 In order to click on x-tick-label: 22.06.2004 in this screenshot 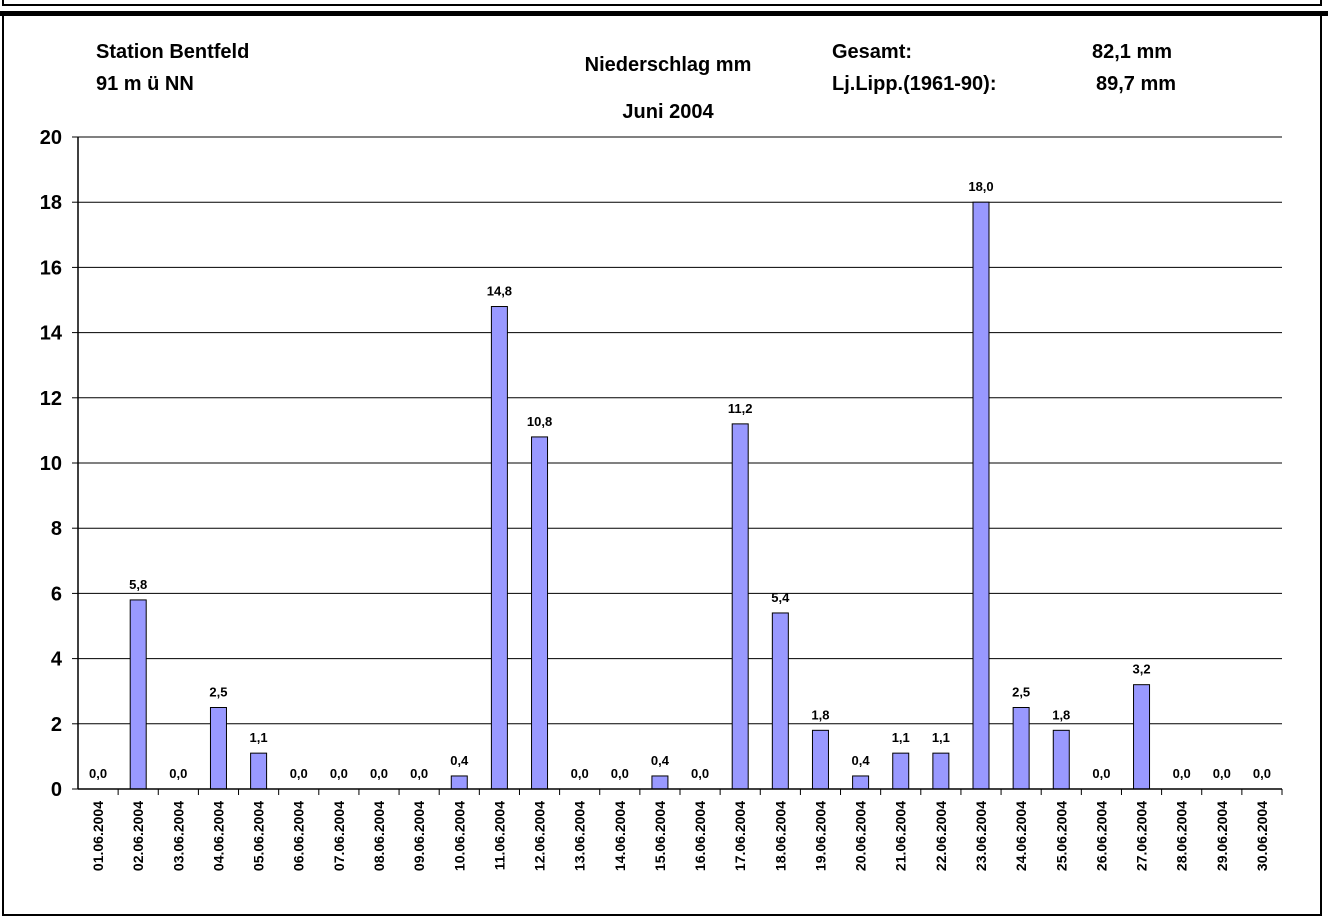, I will do `click(941, 836)`.